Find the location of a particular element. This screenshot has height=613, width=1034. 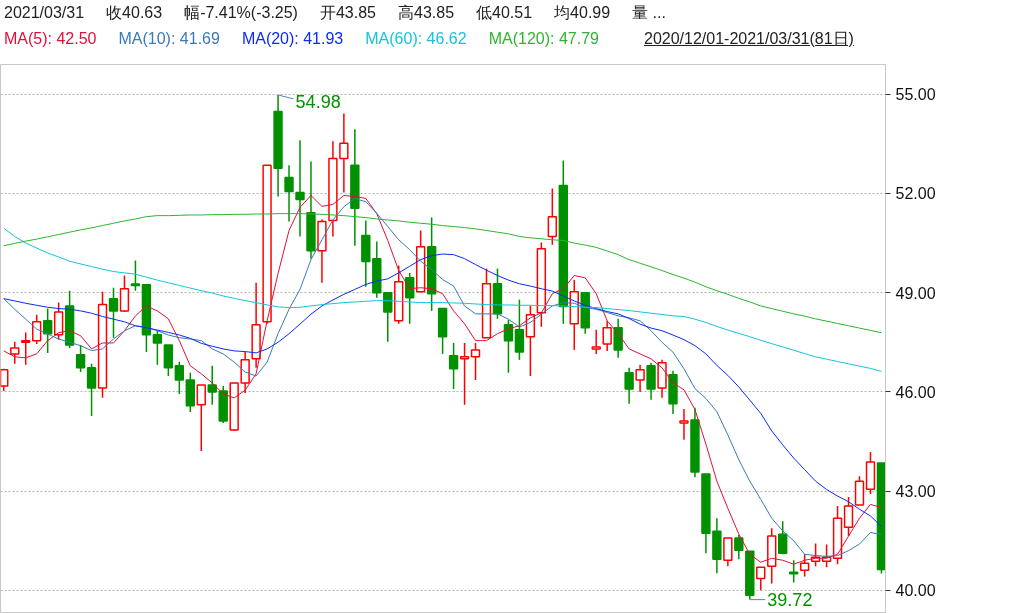

text: 高43.85 is located at coordinates (426, 12).